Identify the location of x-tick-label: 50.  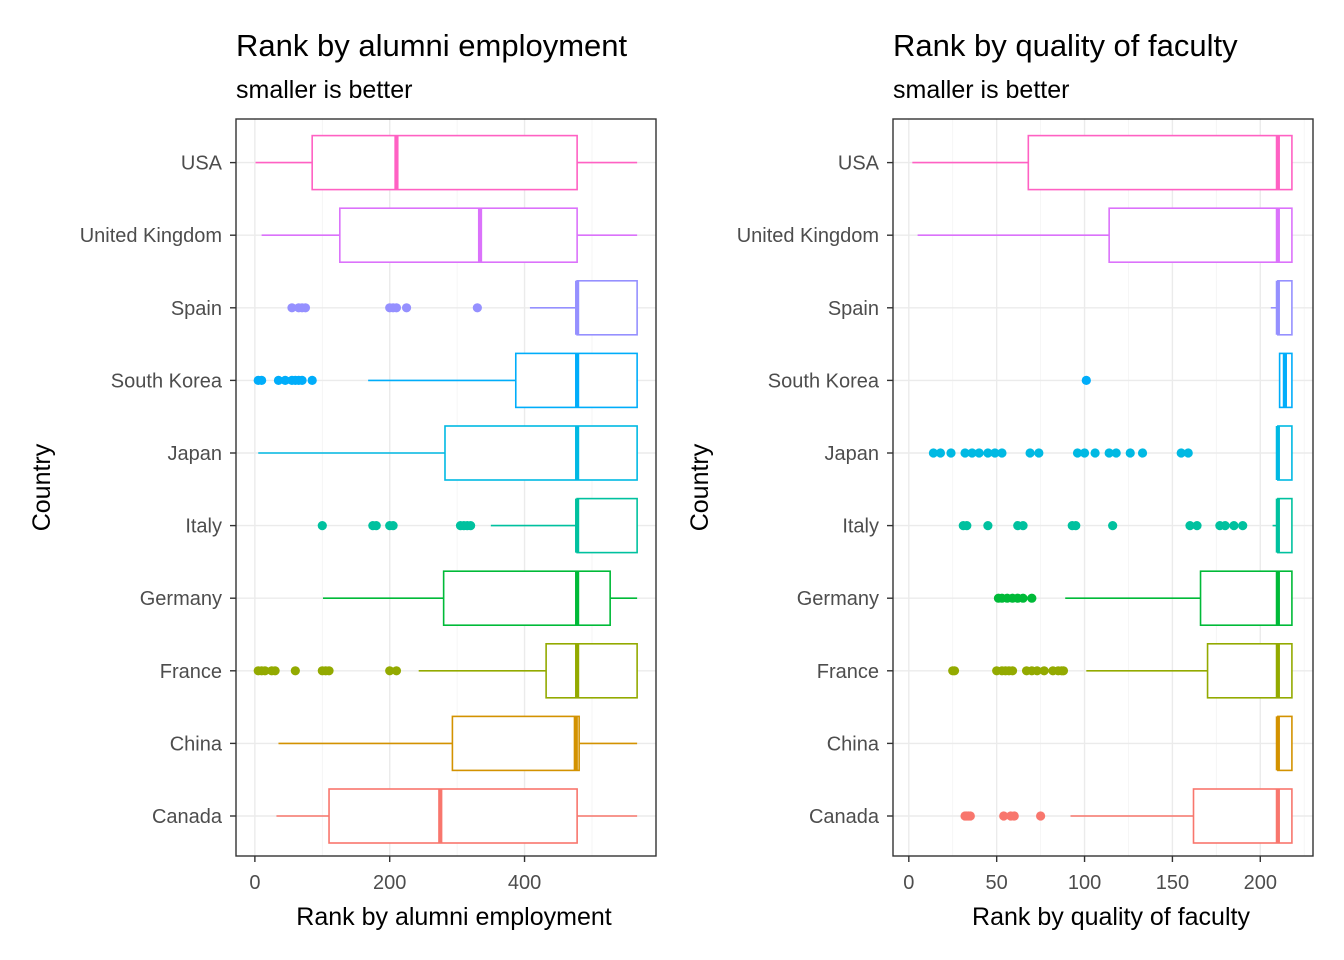
(997, 883).